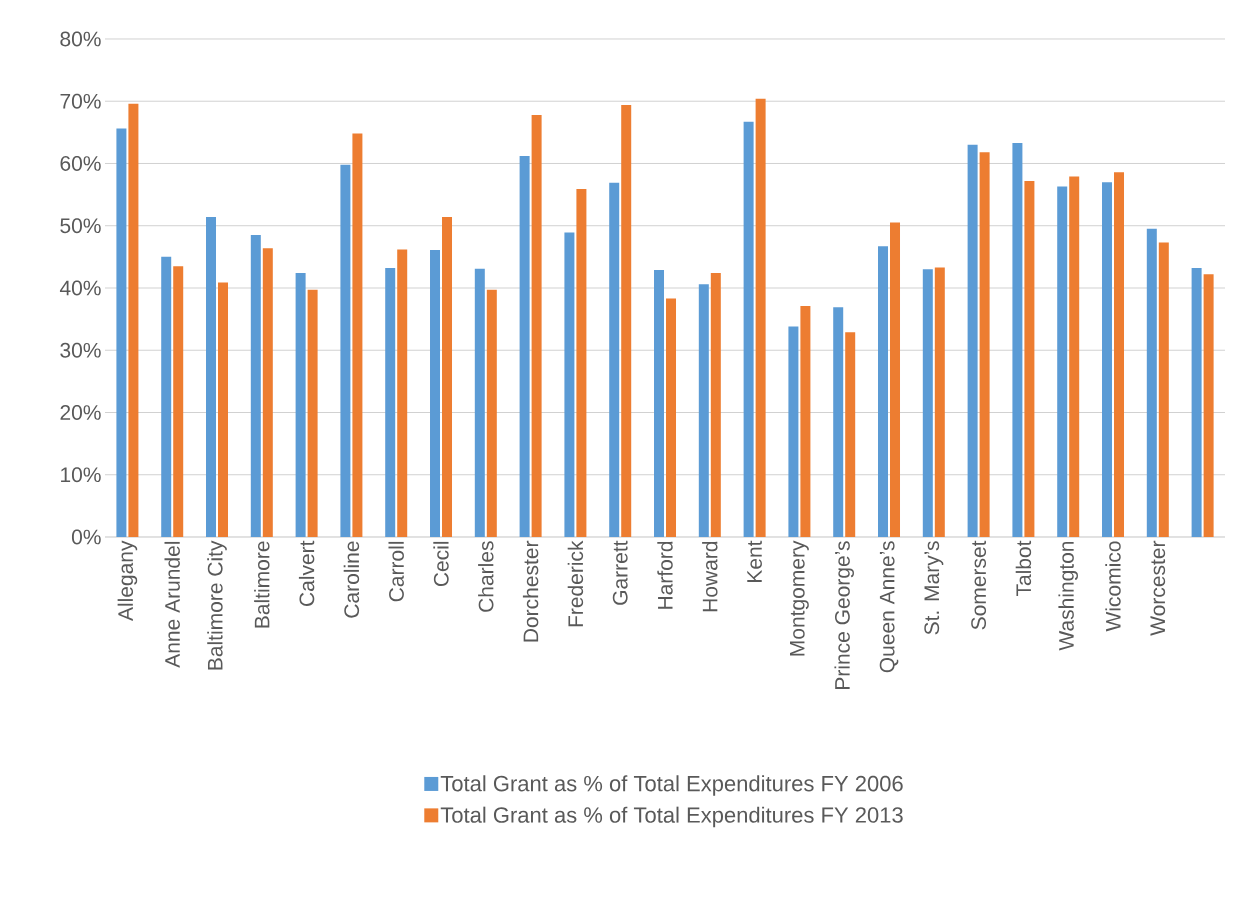 The image size is (1252, 907). I want to click on x-tick-label: Dorchester, so click(530, 591).